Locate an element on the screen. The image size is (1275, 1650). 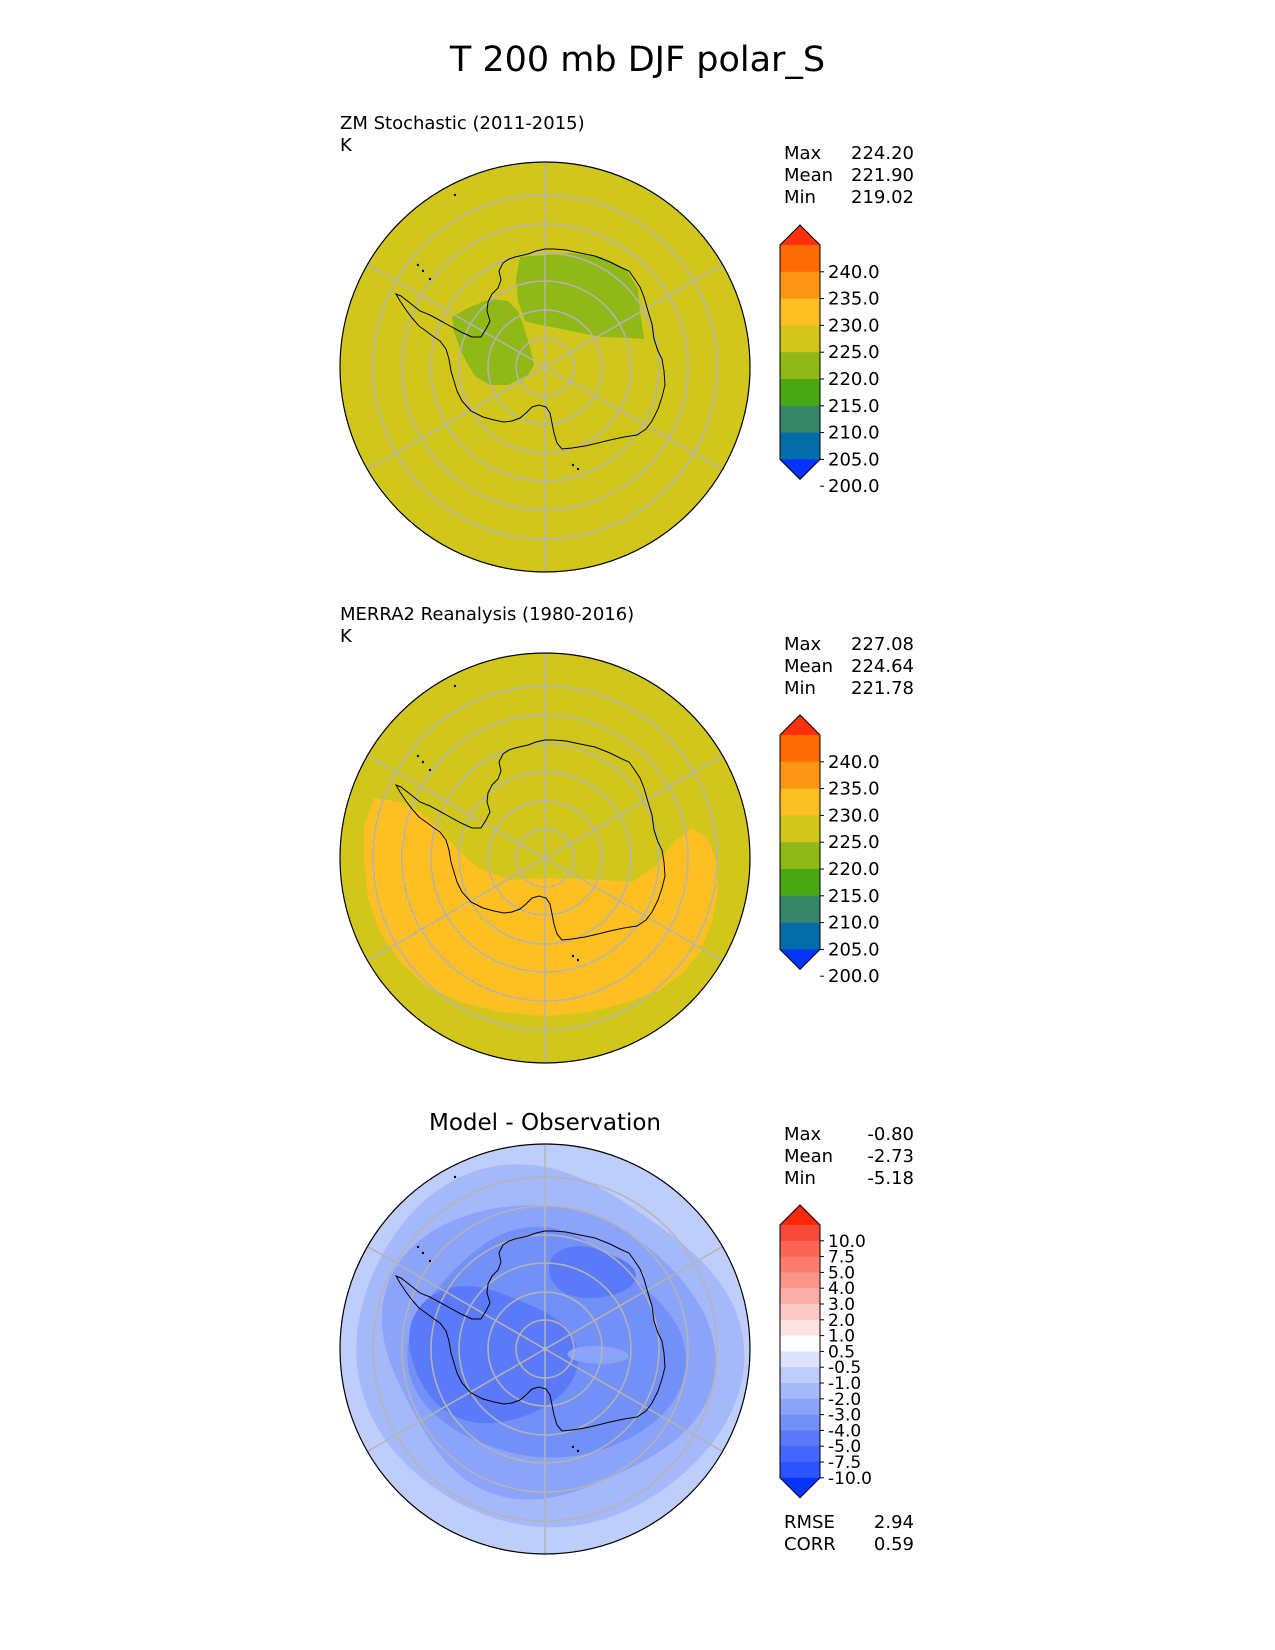
colorbar-tick-label: 230.0 is located at coordinates (854, 325).